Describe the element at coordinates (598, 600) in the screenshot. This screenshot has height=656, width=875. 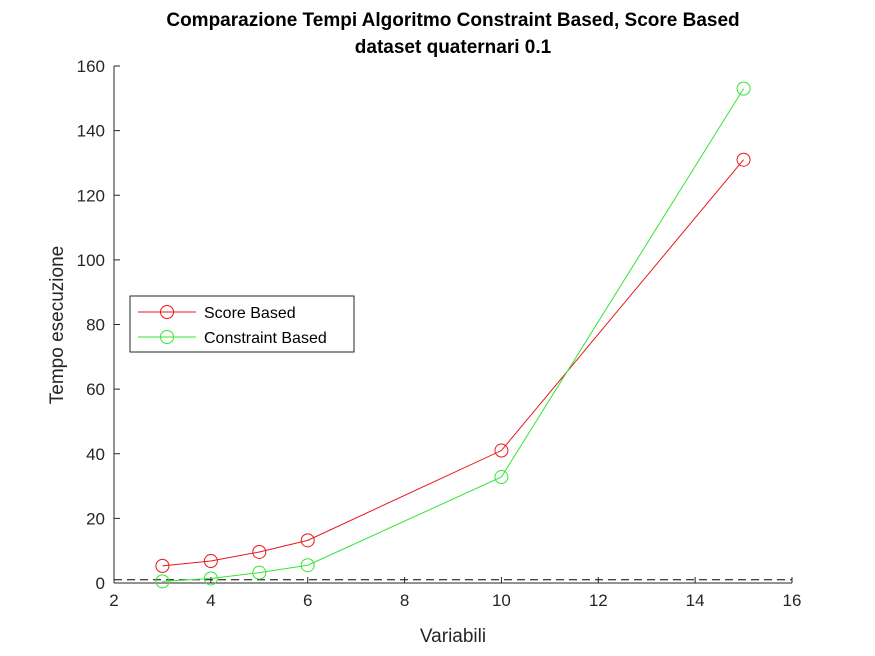
I see `x-tick-label: 12` at that location.